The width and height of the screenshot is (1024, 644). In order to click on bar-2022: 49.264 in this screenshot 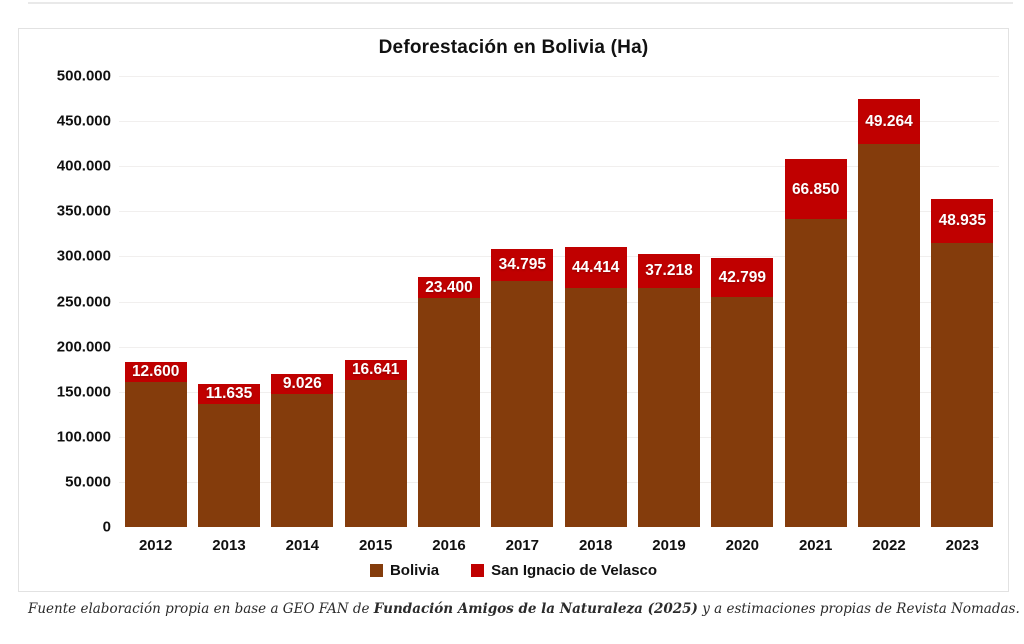, I will do `click(889, 313)`.